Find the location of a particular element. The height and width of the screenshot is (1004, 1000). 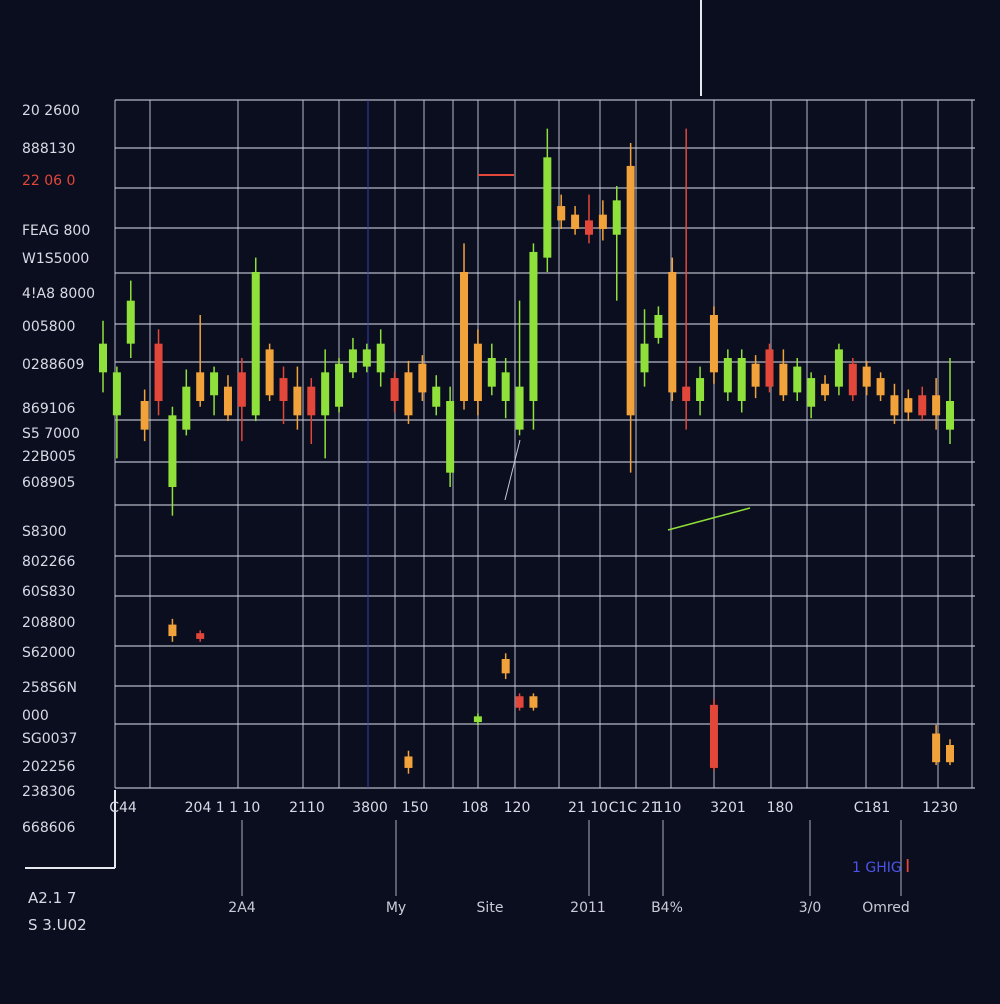

bottom-label: My is located at coordinates (396, 908).